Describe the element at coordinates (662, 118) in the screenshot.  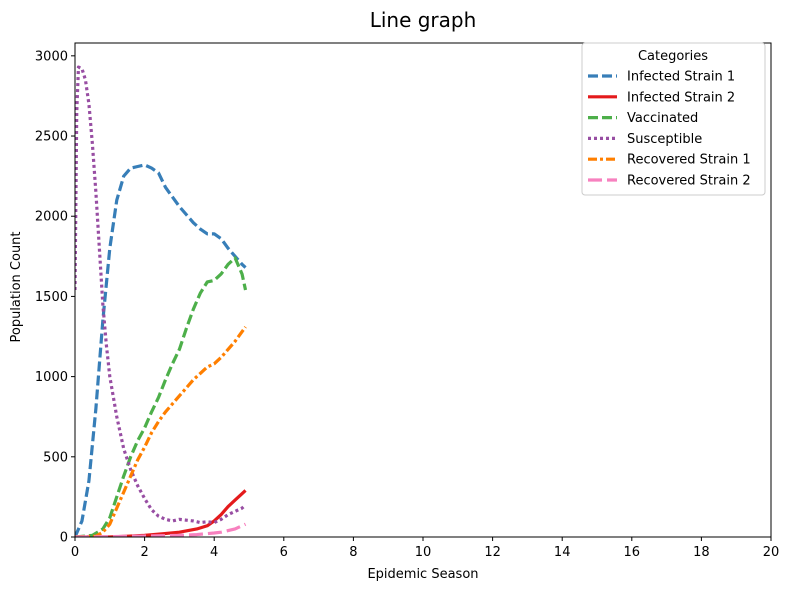
I see `legend-label-3: Vaccinated` at that location.